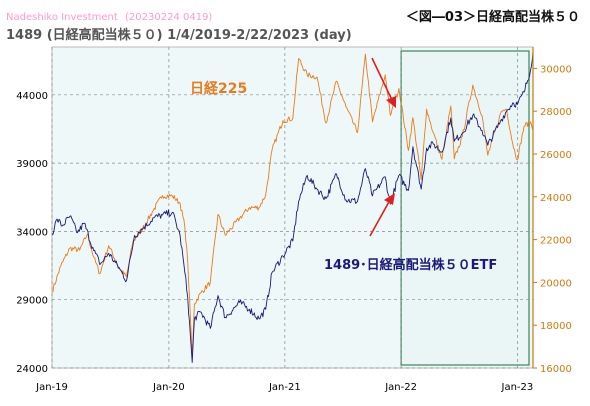 The image size is (590, 406). I want to click on arrows, so click(382, 147).